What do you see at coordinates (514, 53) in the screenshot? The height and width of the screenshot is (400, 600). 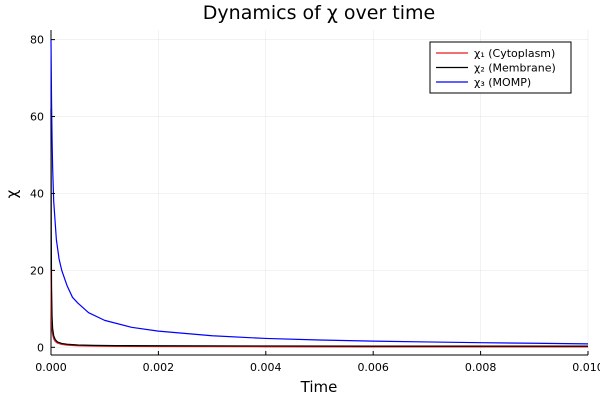 I see `legend-label-1: χ₁ (Cytoplasm)` at bounding box center [514, 53].